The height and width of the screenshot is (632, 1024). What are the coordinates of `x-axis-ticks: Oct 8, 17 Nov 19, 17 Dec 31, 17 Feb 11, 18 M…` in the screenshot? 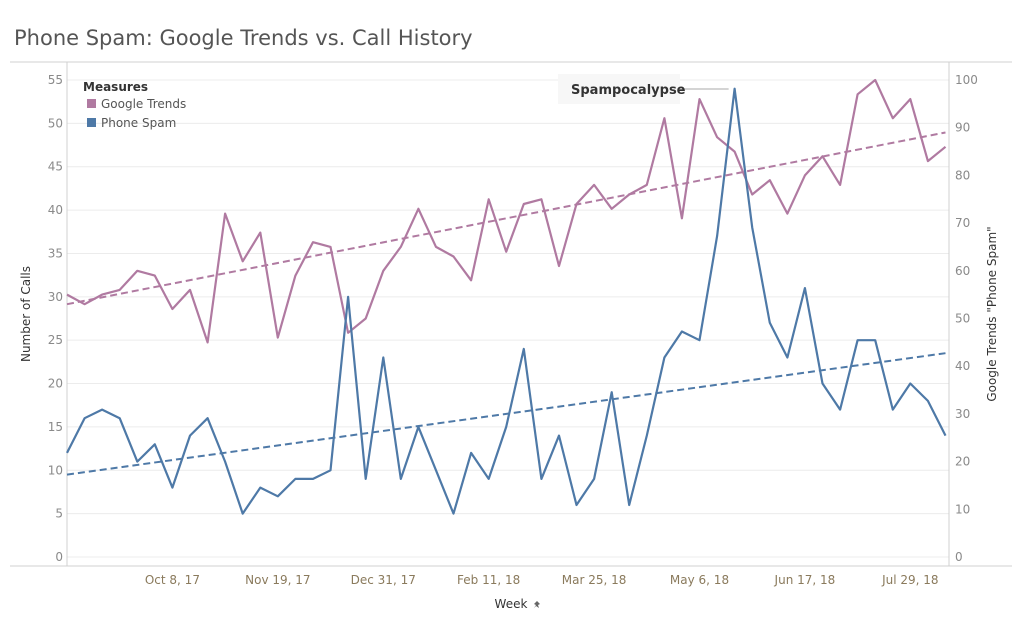 It's located at (542, 580).